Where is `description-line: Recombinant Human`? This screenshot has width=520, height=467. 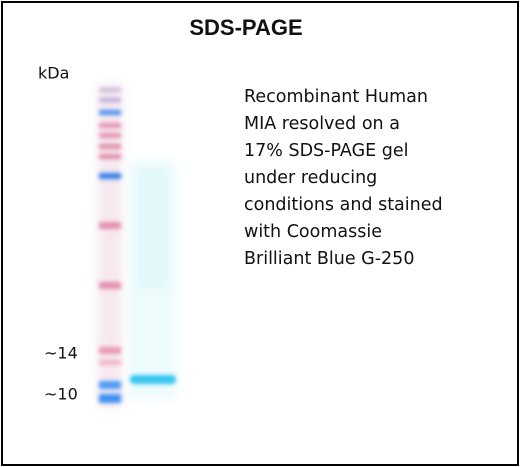 description-line: Recombinant Human is located at coordinates (336, 97).